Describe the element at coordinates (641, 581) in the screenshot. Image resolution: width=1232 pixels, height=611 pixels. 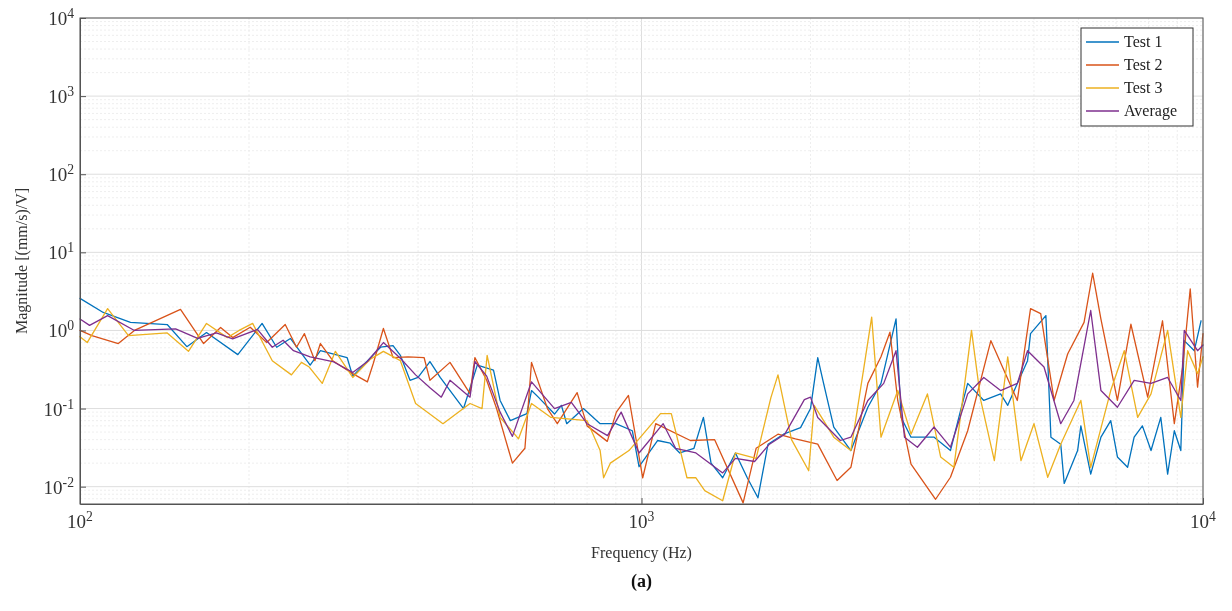
I see `text: (a)` at that location.